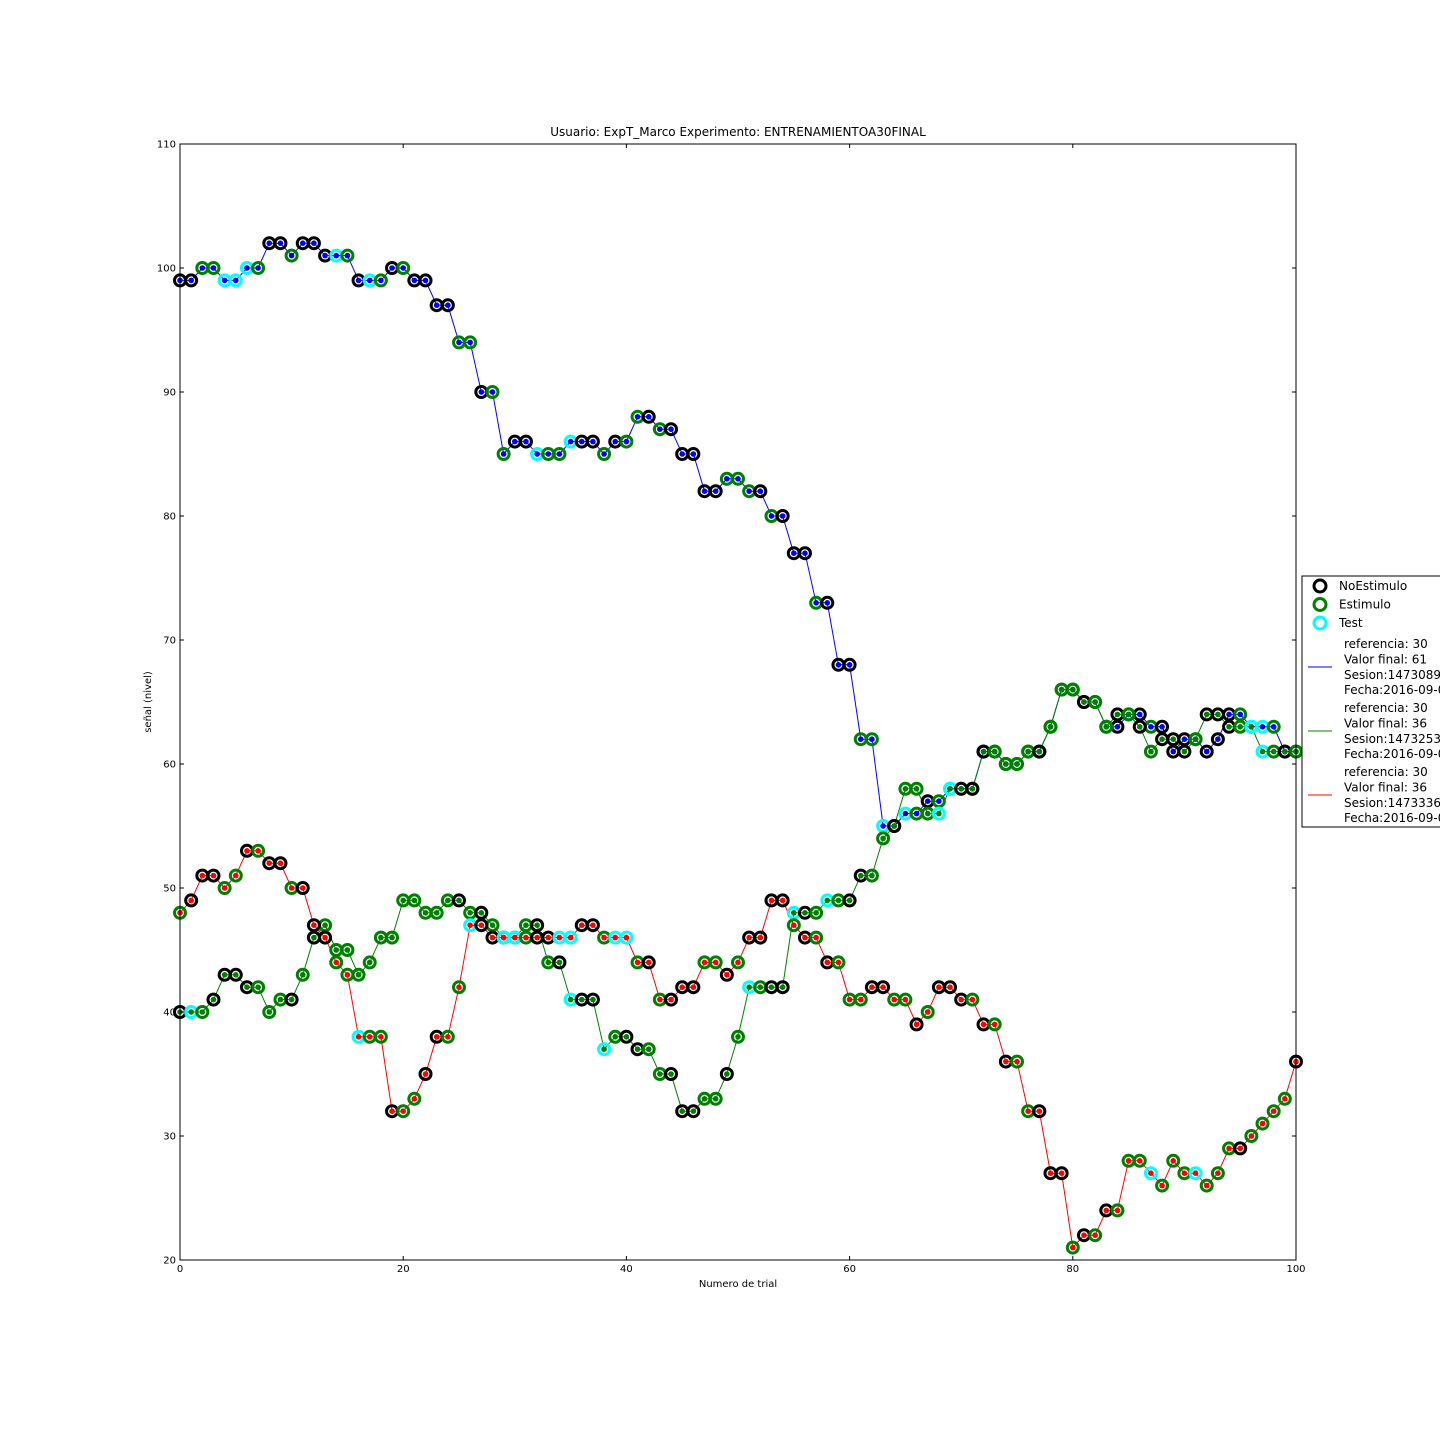  What do you see at coordinates (169, 889) in the screenshot?
I see `y-tick-label: 50` at bounding box center [169, 889].